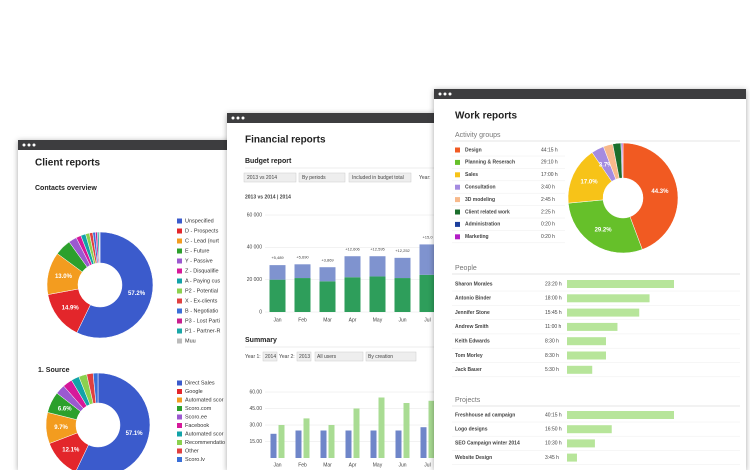  I want to click on x-tick-label: Feb, so click(302, 465).